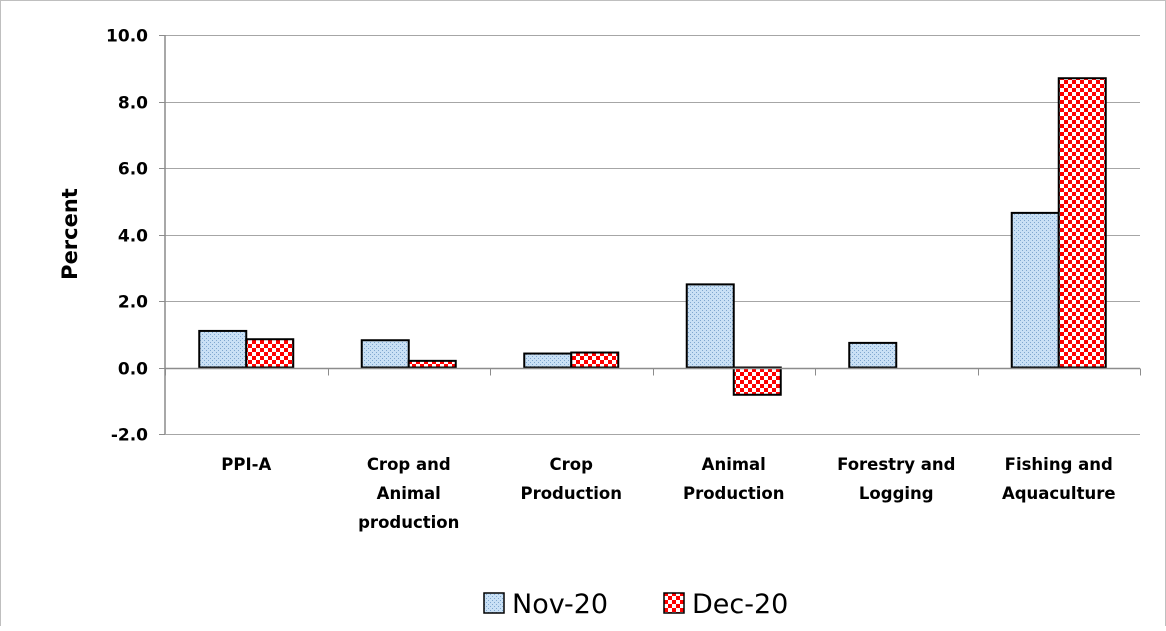  I want to click on x-category-label: Animal Production, so click(734, 479).